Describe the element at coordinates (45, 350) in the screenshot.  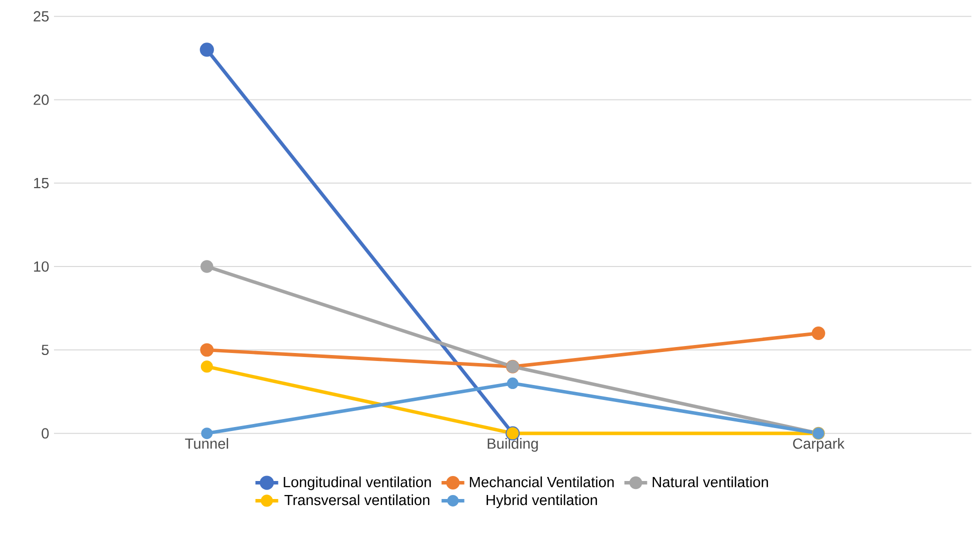
I see `y-tick-label: 5` at that location.